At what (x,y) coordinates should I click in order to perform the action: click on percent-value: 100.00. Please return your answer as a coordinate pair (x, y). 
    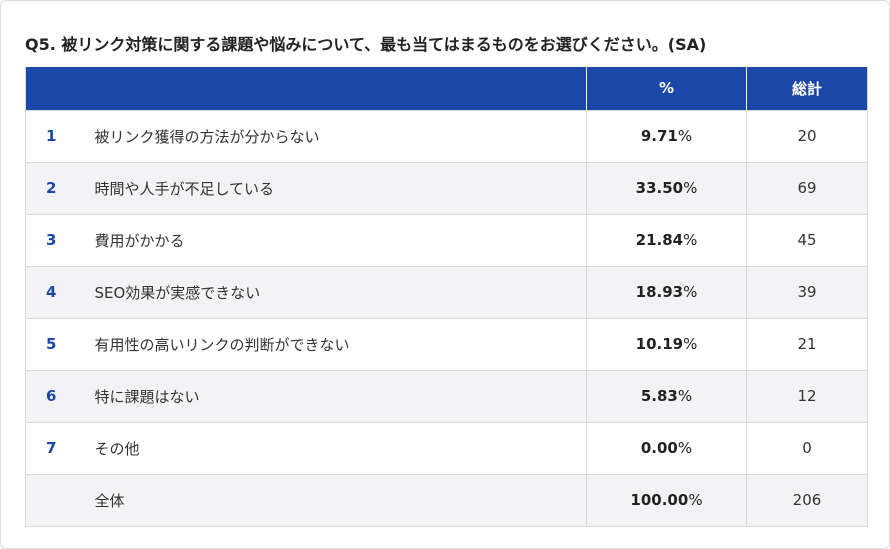
    Looking at the image, I should click on (659, 500).